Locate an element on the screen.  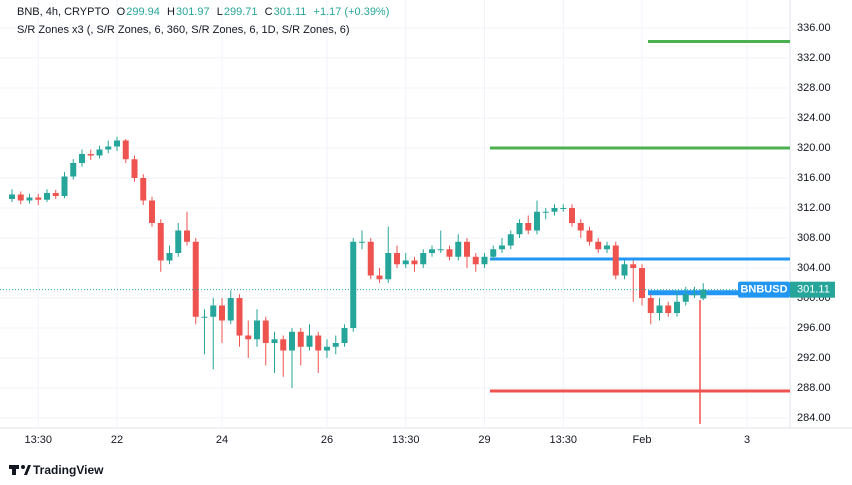
l-label: L is located at coordinates (219, 12).